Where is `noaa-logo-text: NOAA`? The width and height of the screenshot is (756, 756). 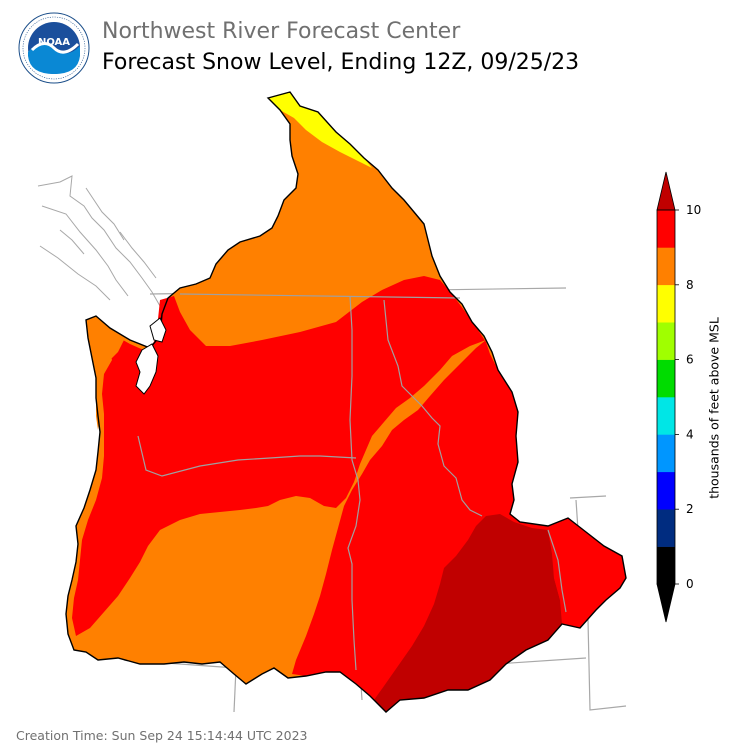 noaa-logo-text: NOAA is located at coordinates (54, 42).